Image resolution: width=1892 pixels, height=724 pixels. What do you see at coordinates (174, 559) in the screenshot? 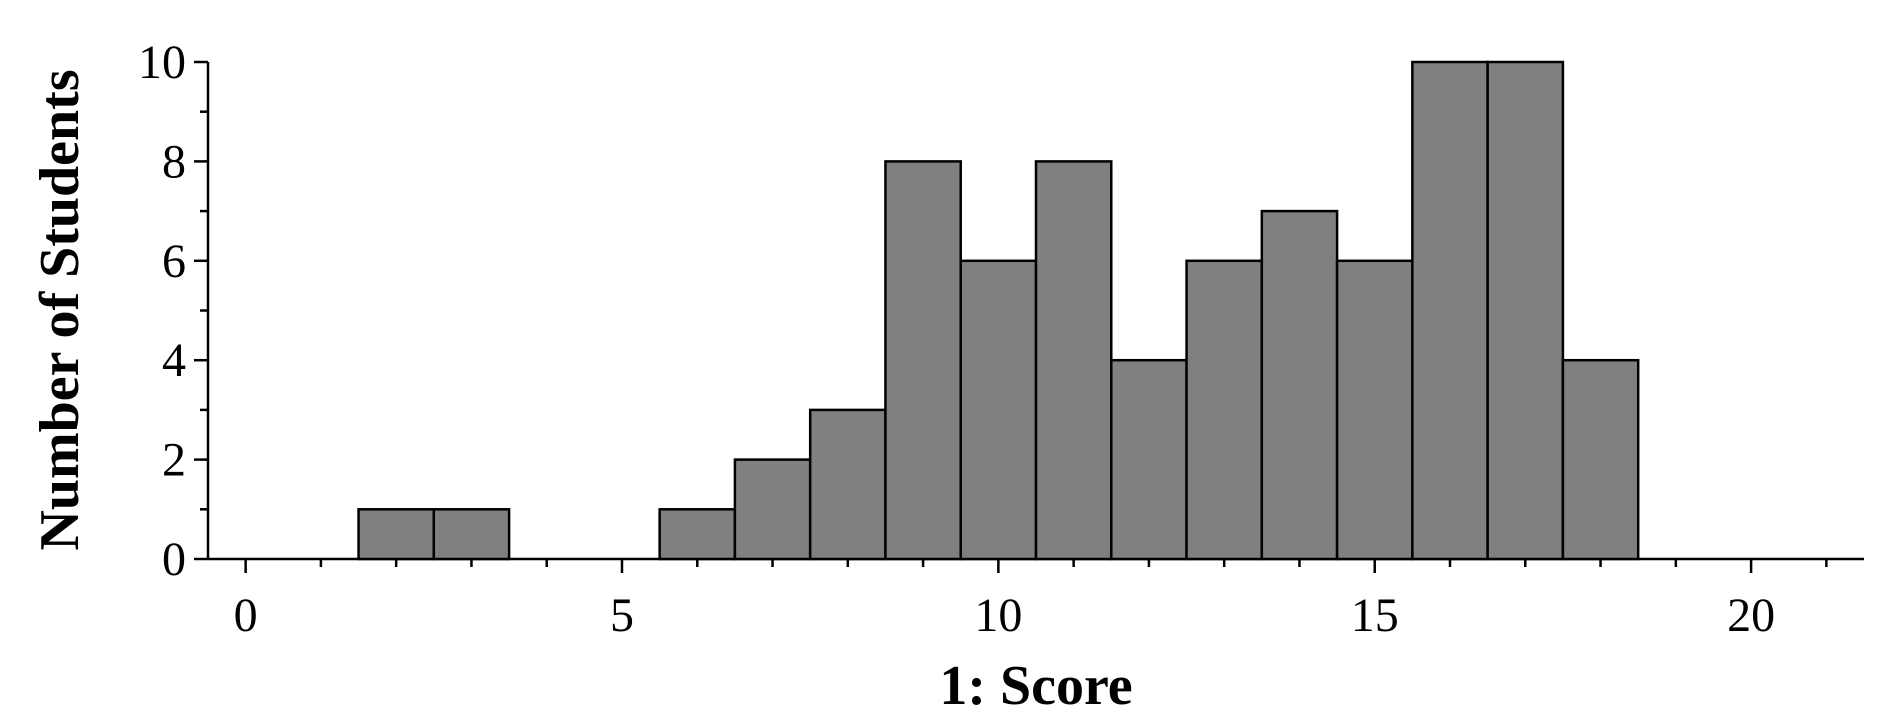
I see `y-tick-label: 0` at bounding box center [174, 559].